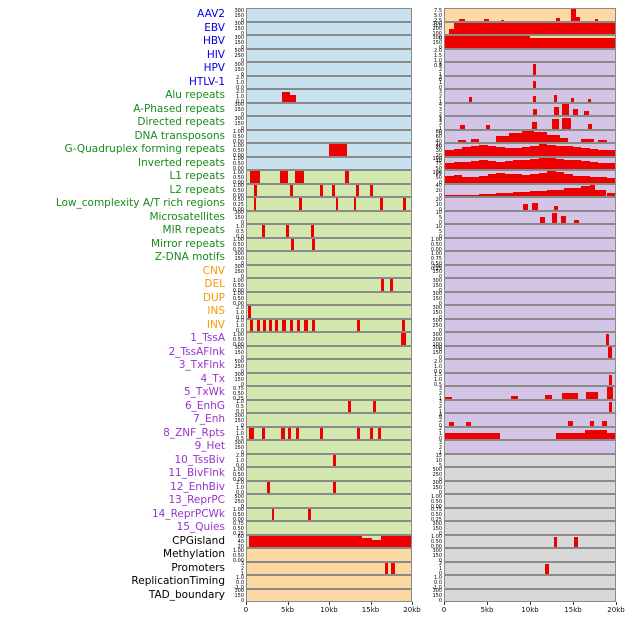 The height and width of the screenshot is (630, 630). Describe the element at coordinates (196, 473) in the screenshot. I see `track-label: 11_BivFlnk` at that location.